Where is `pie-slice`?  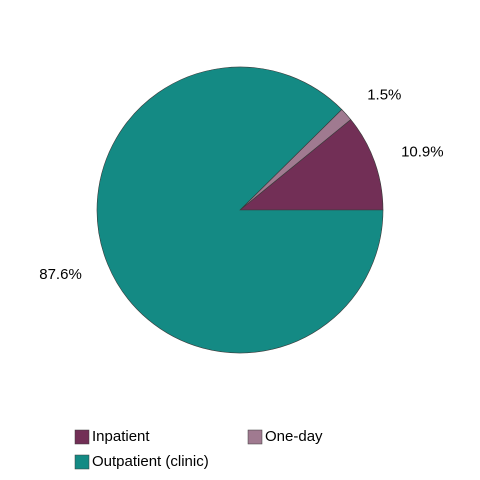
pie-slice is located at coordinates (311, 165).